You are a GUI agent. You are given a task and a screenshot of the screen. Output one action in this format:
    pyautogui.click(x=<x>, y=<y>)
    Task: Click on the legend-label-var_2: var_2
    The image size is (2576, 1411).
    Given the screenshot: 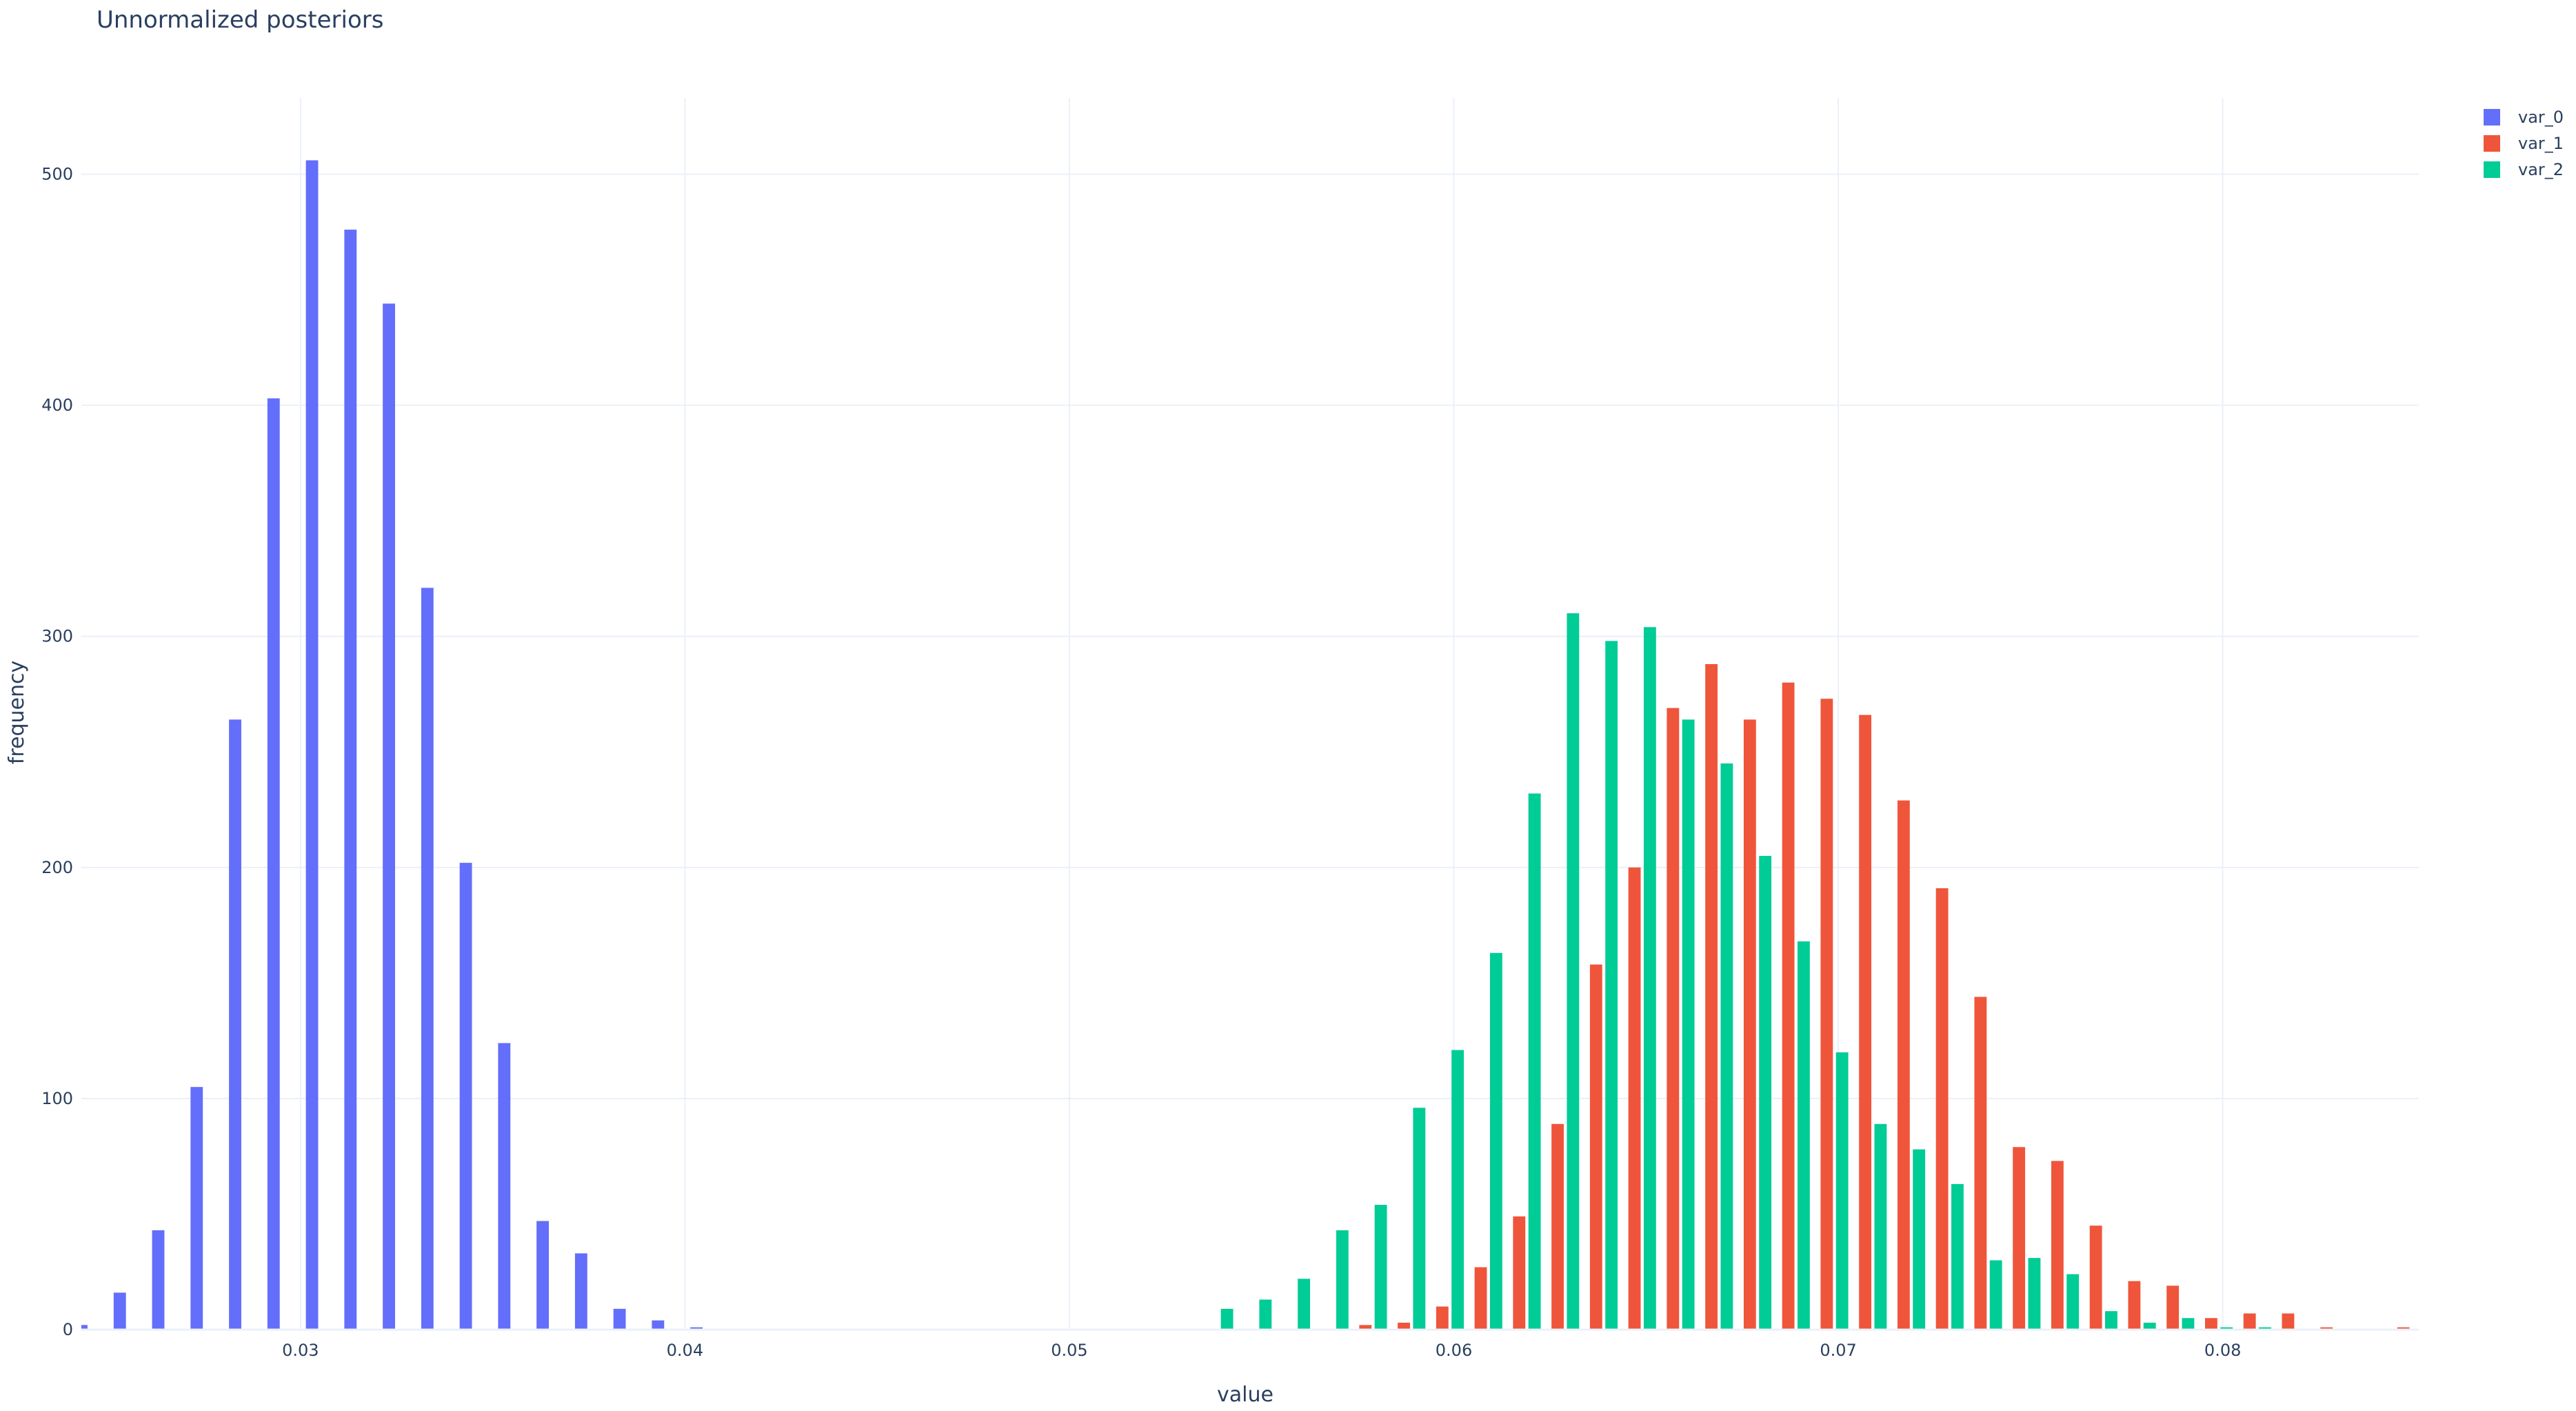 What is the action you would take?
    pyautogui.click(x=2541, y=170)
    